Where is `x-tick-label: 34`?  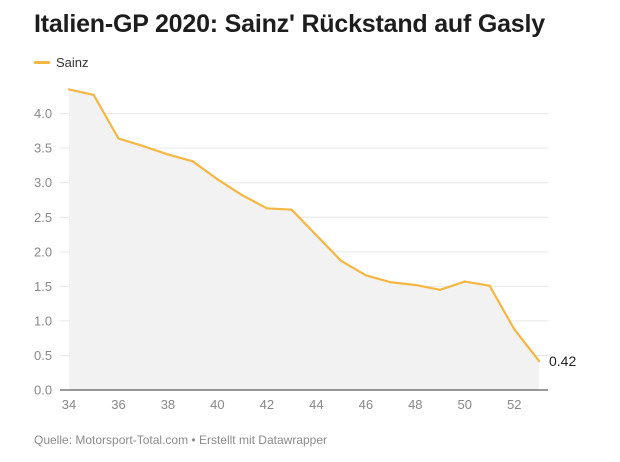 x-tick-label: 34 is located at coordinates (69, 404).